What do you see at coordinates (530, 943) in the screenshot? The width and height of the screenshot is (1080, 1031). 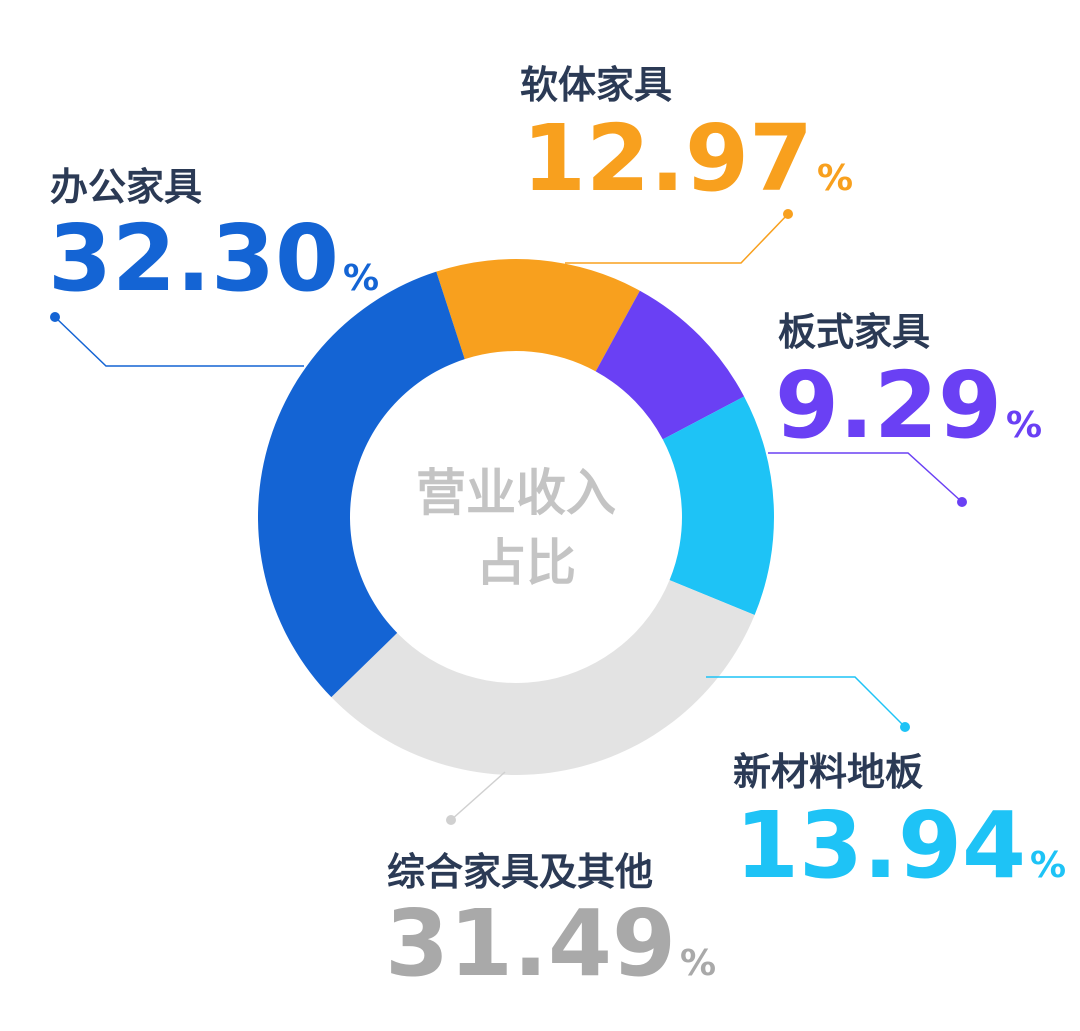 I see `value-number-3: 31.49` at bounding box center [530, 943].